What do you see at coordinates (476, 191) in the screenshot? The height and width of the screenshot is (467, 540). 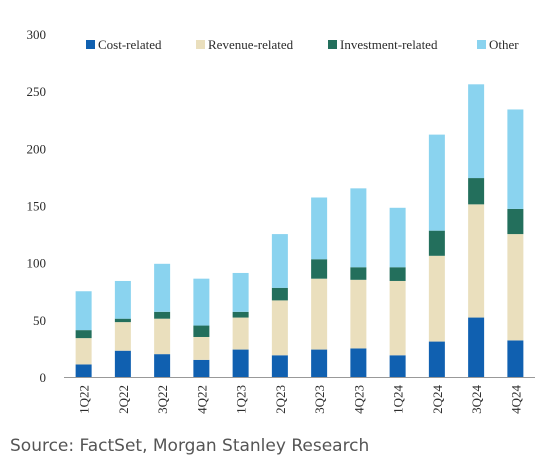 I see `bar-investment-related-3q24` at bounding box center [476, 191].